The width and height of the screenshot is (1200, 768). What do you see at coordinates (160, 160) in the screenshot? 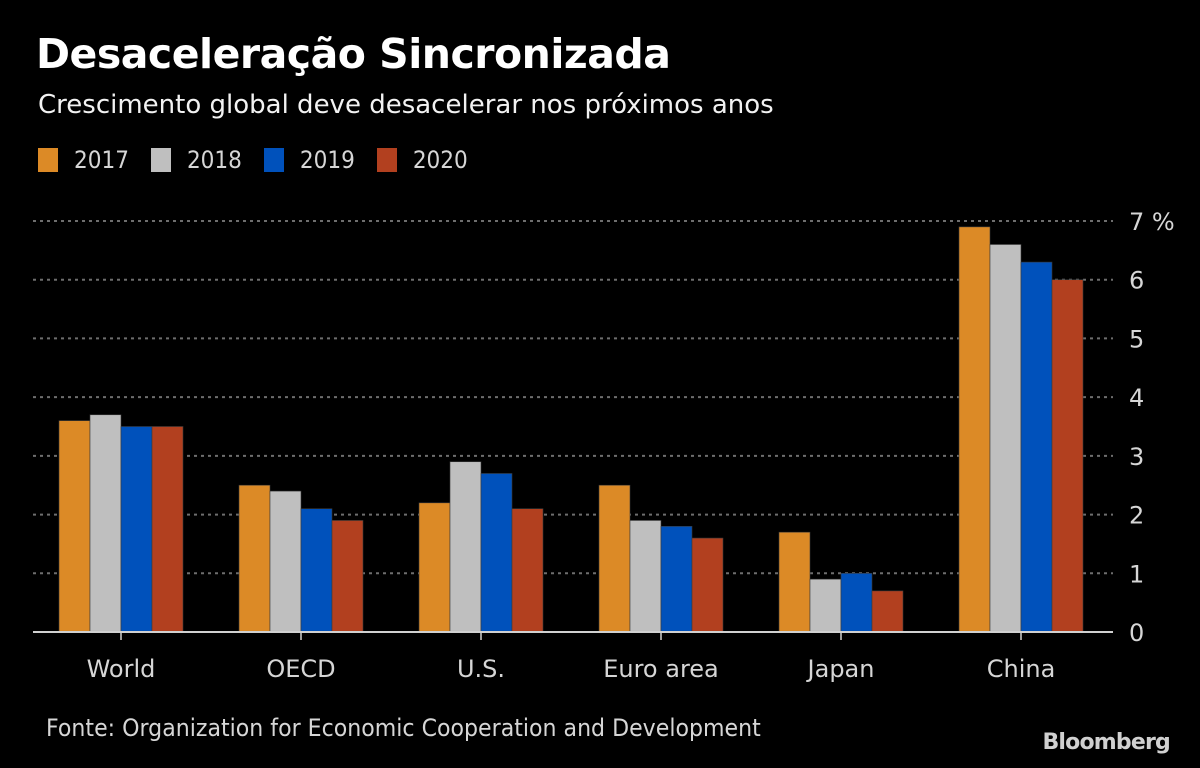
I see `legend-swatch-2018` at bounding box center [160, 160].